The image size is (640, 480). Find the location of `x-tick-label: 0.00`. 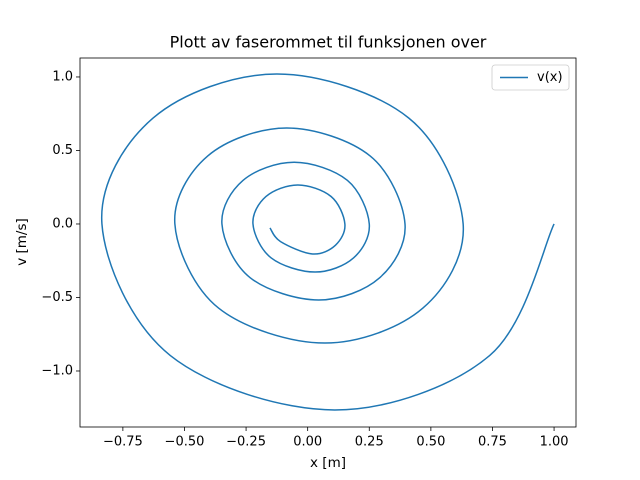

x-tick-label: 0.00 is located at coordinates (307, 442).